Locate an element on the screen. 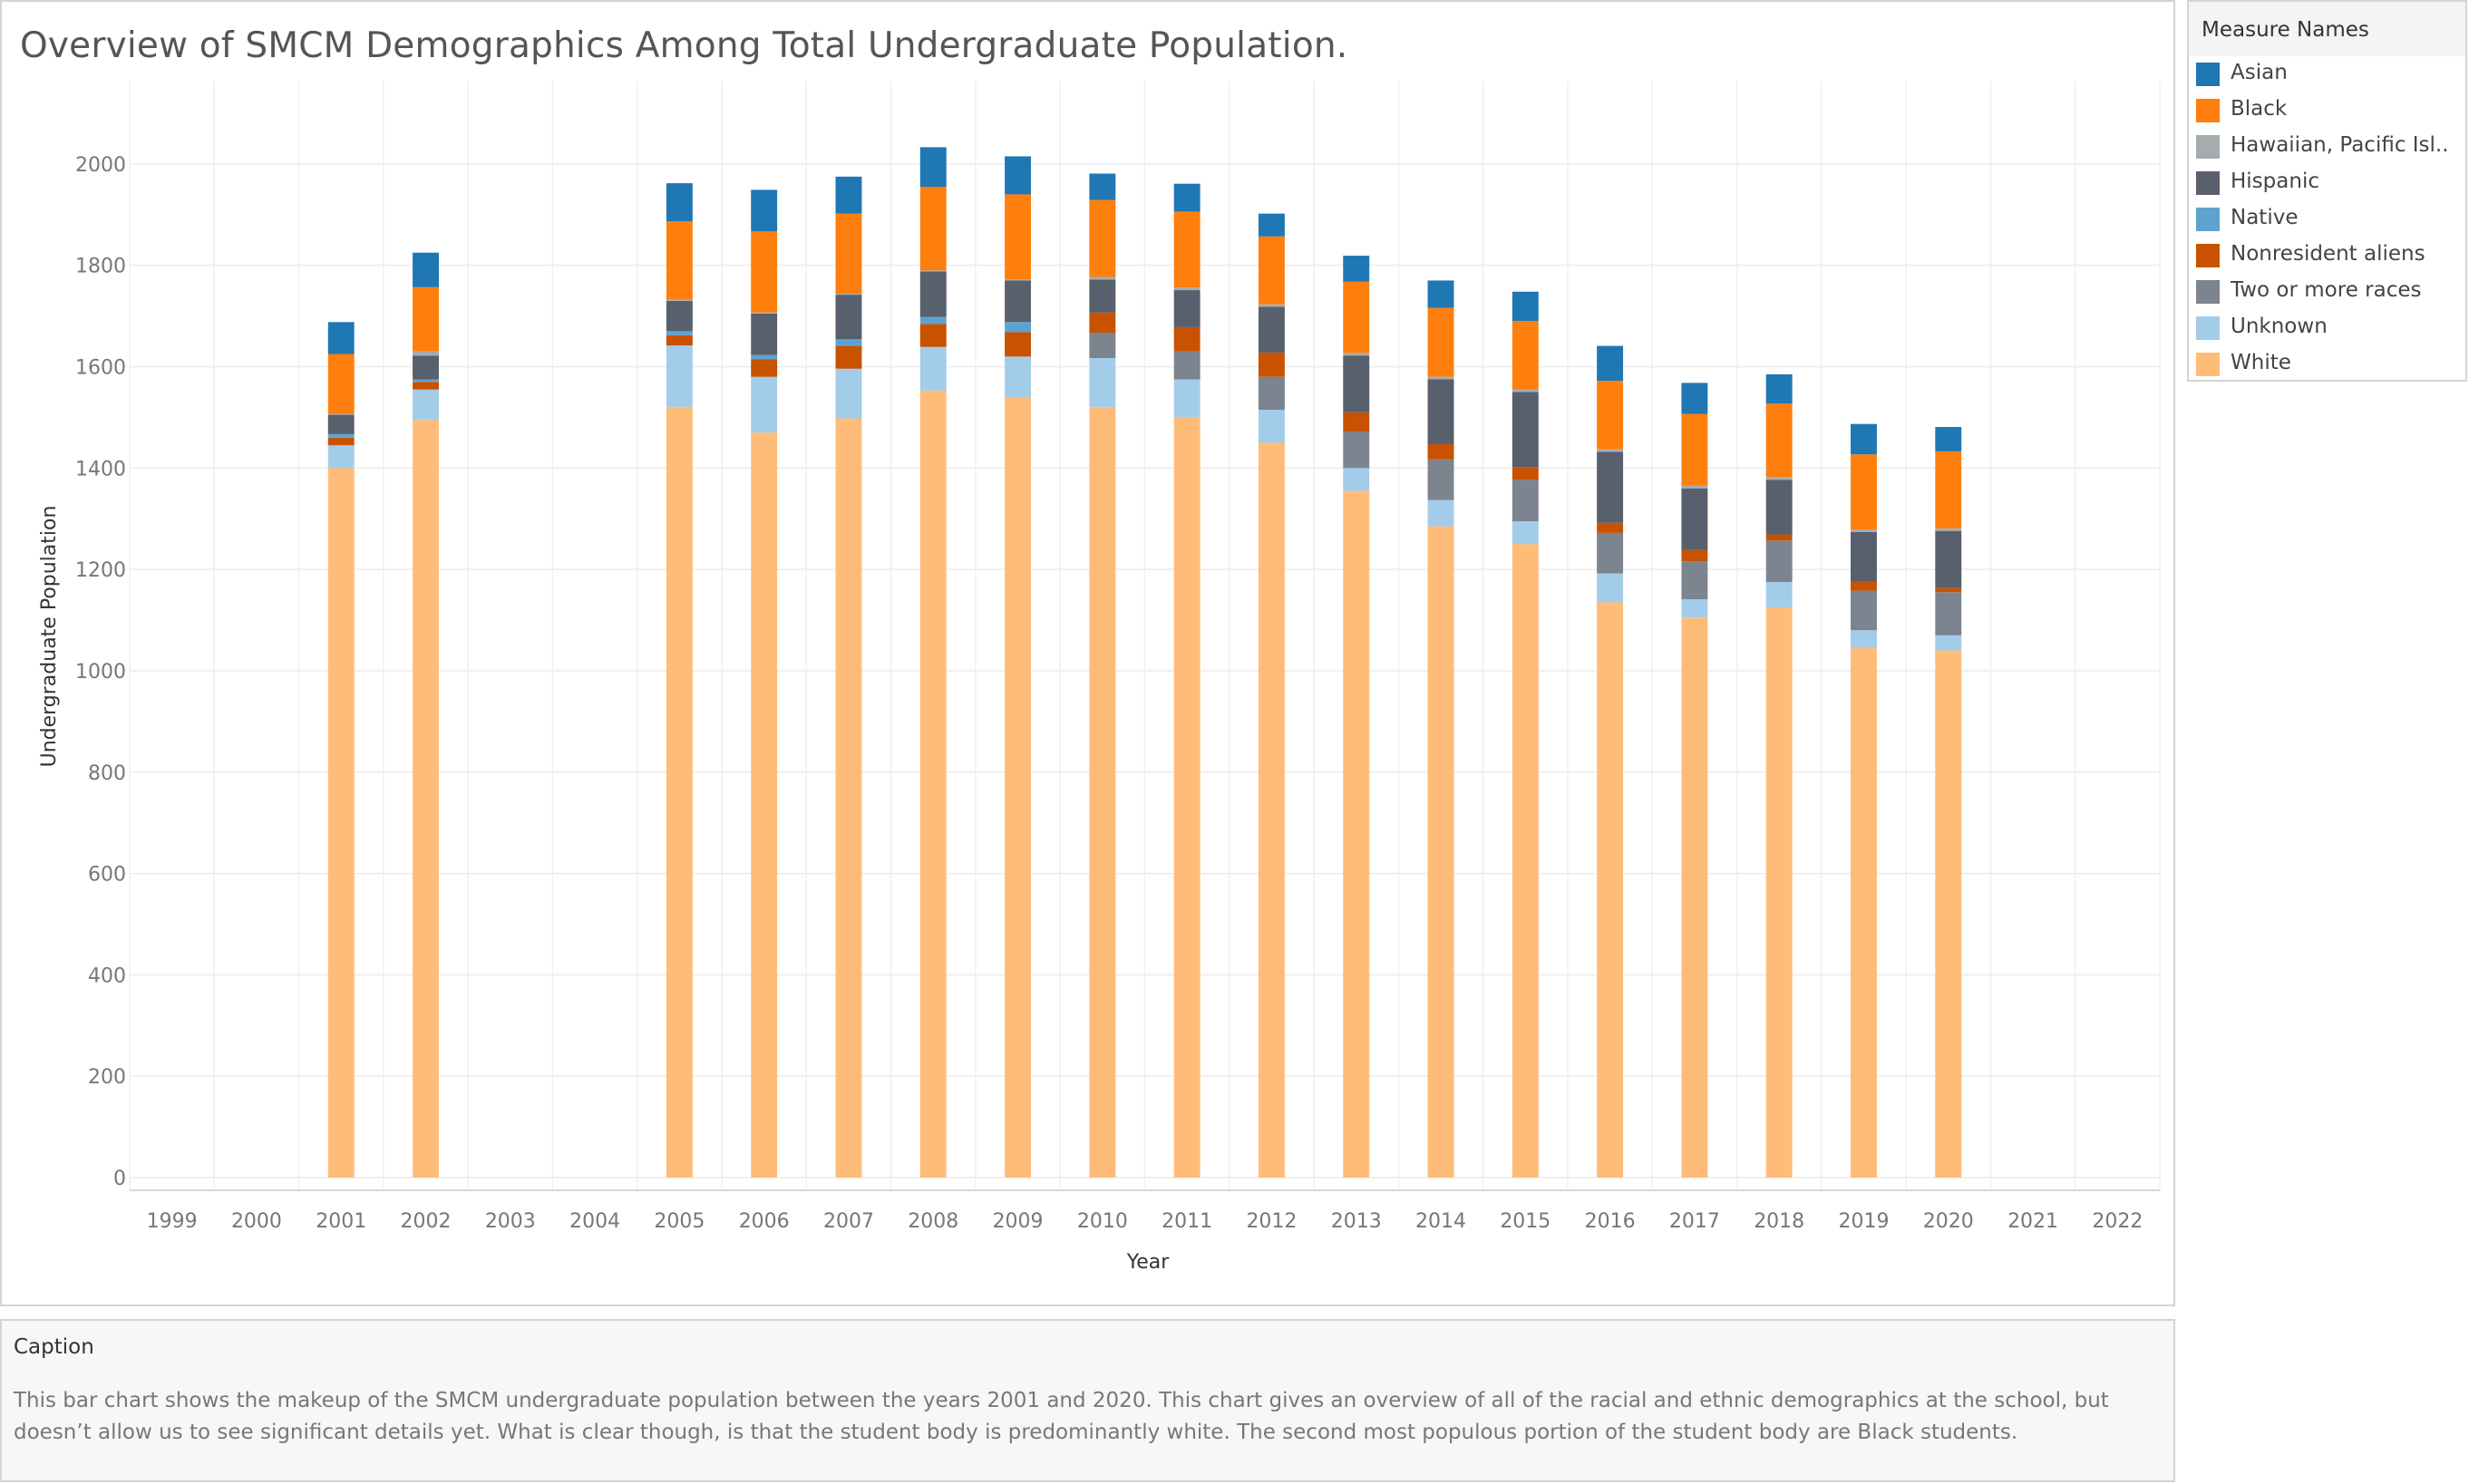 Image resolution: width=2469 pixels, height=1484 pixels. bar-segment-unknown: Unknown 2011: 75 is located at coordinates (1186, 398).